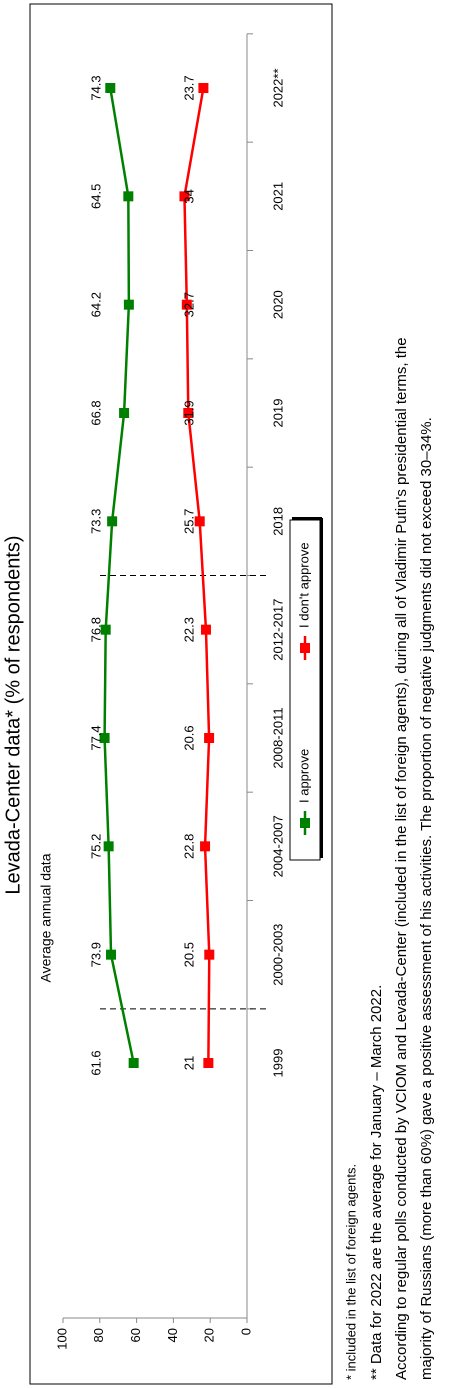  What do you see at coordinates (188, 846) in the screenshot?
I see `data-label: 22.8` at bounding box center [188, 846].